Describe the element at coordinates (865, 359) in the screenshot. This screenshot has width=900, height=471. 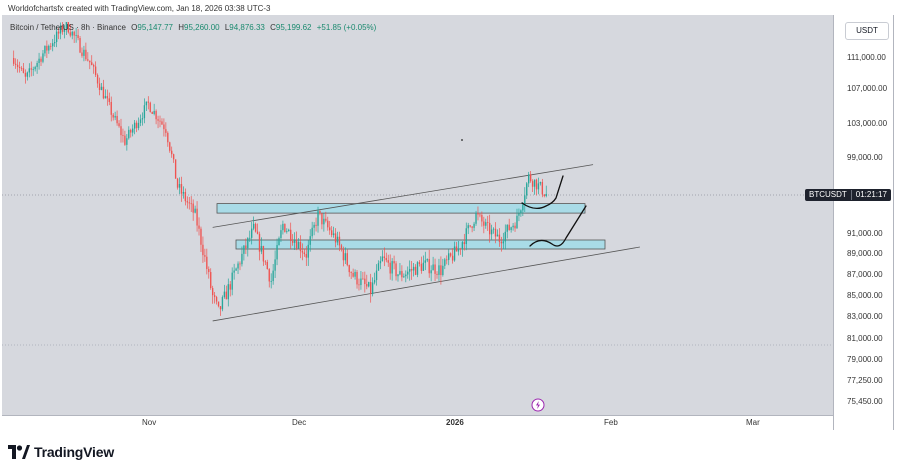
I see `price-tick-label: 79,000.00` at that location.